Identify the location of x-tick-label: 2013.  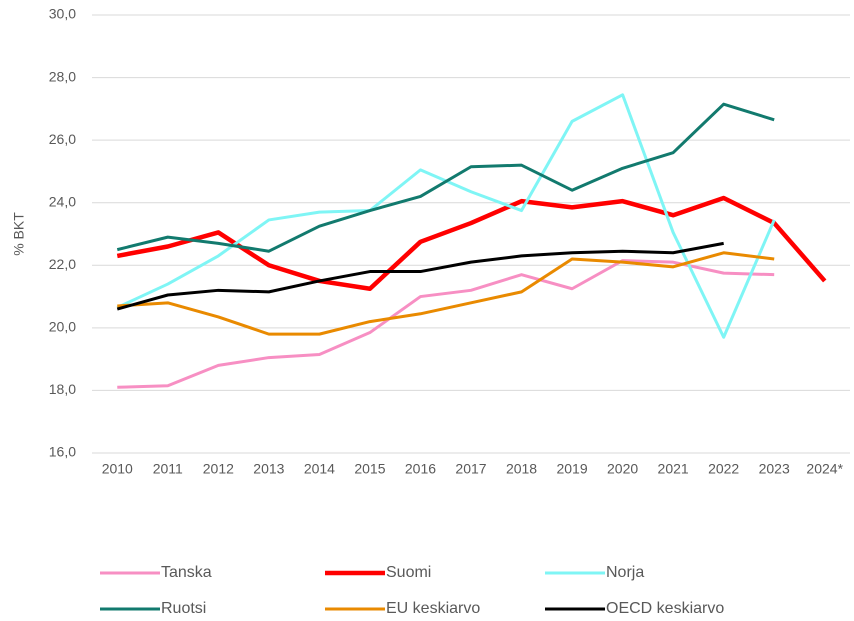
(268, 469).